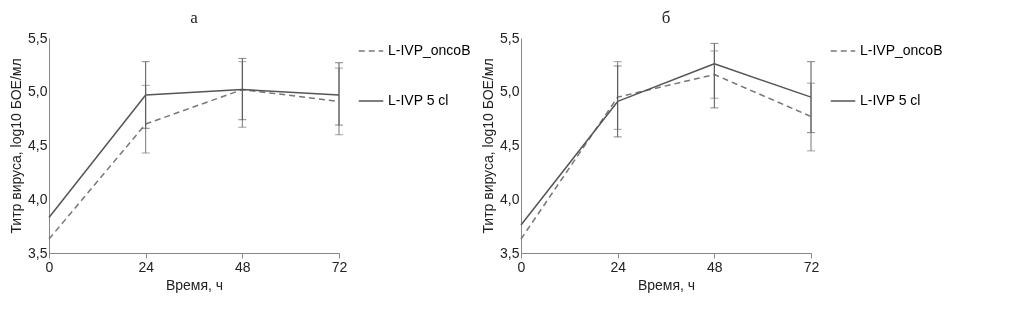  I want to click on chart-title: а, so click(194, 17).